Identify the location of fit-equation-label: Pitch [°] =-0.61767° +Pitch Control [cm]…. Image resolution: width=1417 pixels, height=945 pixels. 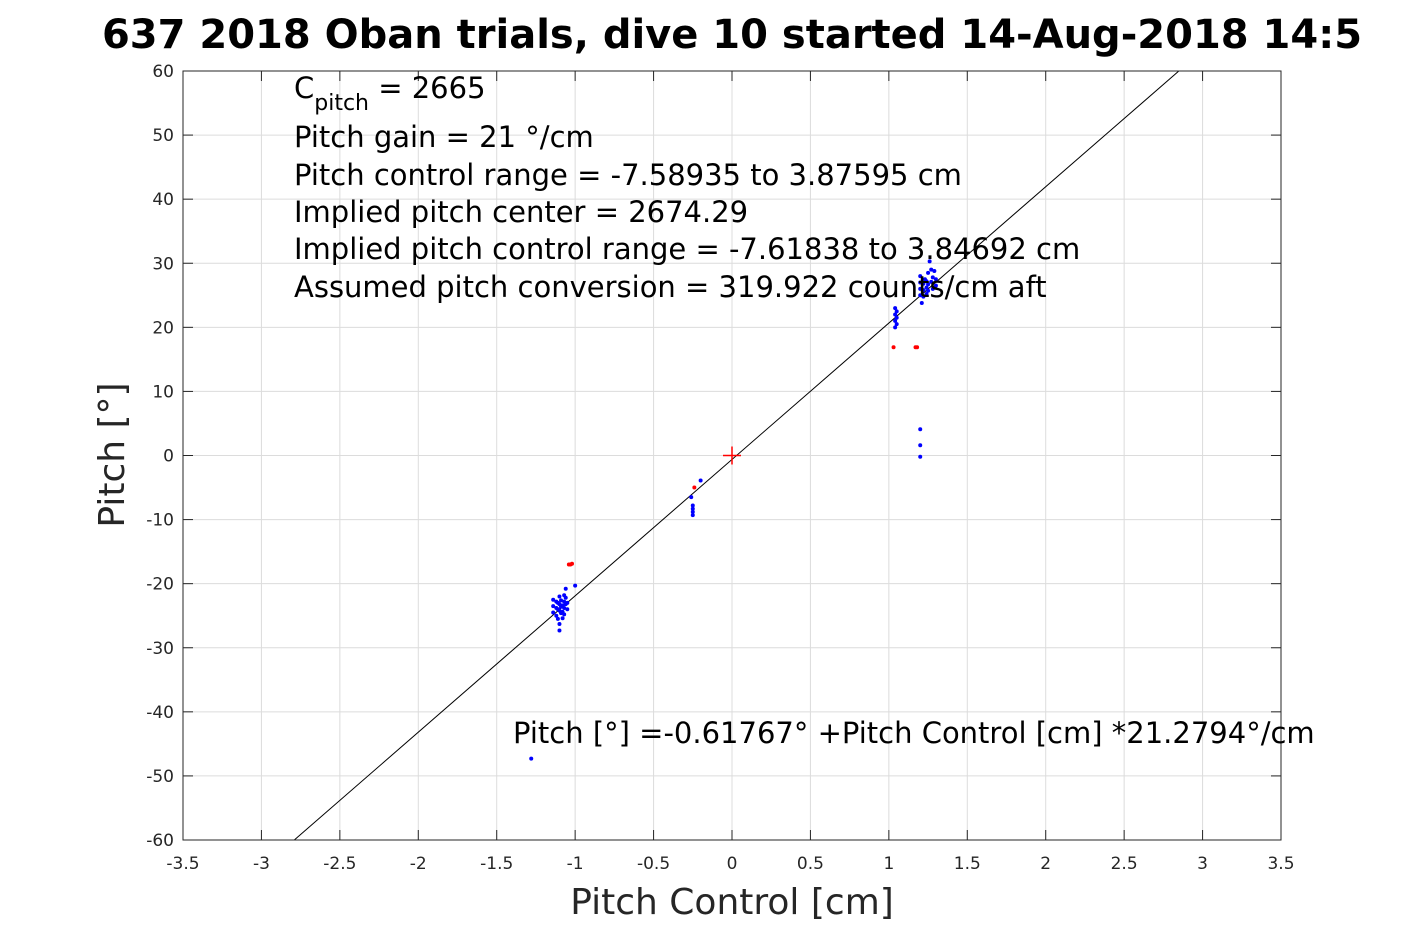
(914, 733).